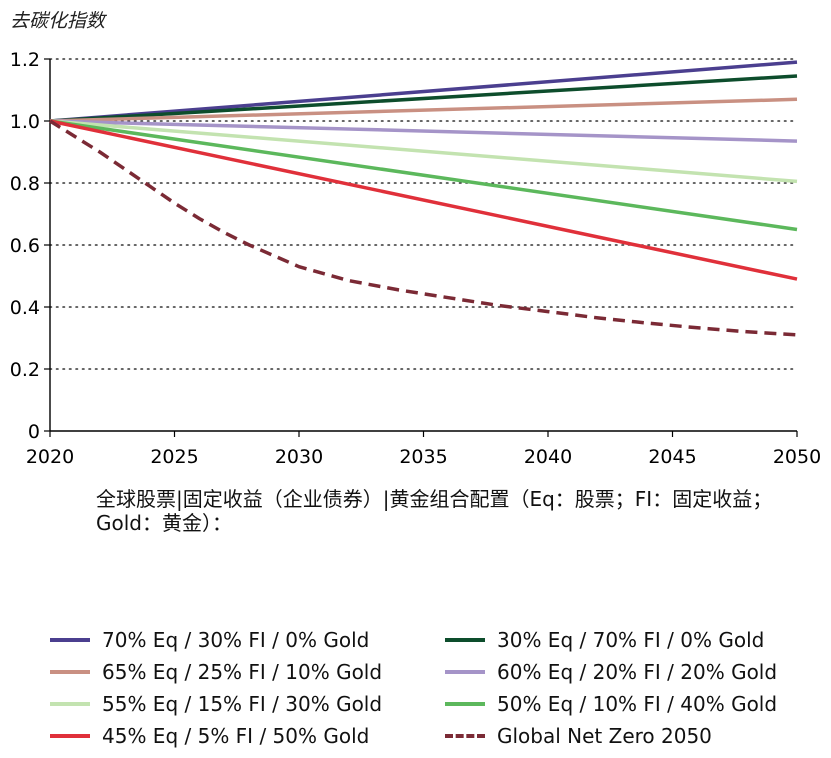  Describe the element at coordinates (236, 640) in the screenshot. I see `legend-label: 70% Eq / 30% FI / 0% Gold` at that location.